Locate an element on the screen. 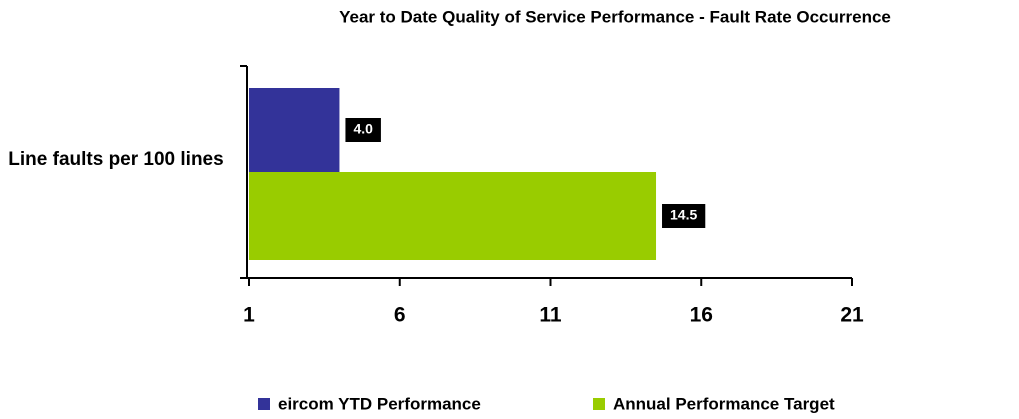 Image resolution: width=1019 pixels, height=419 pixels. x-tick-label: 11 is located at coordinates (550, 315).